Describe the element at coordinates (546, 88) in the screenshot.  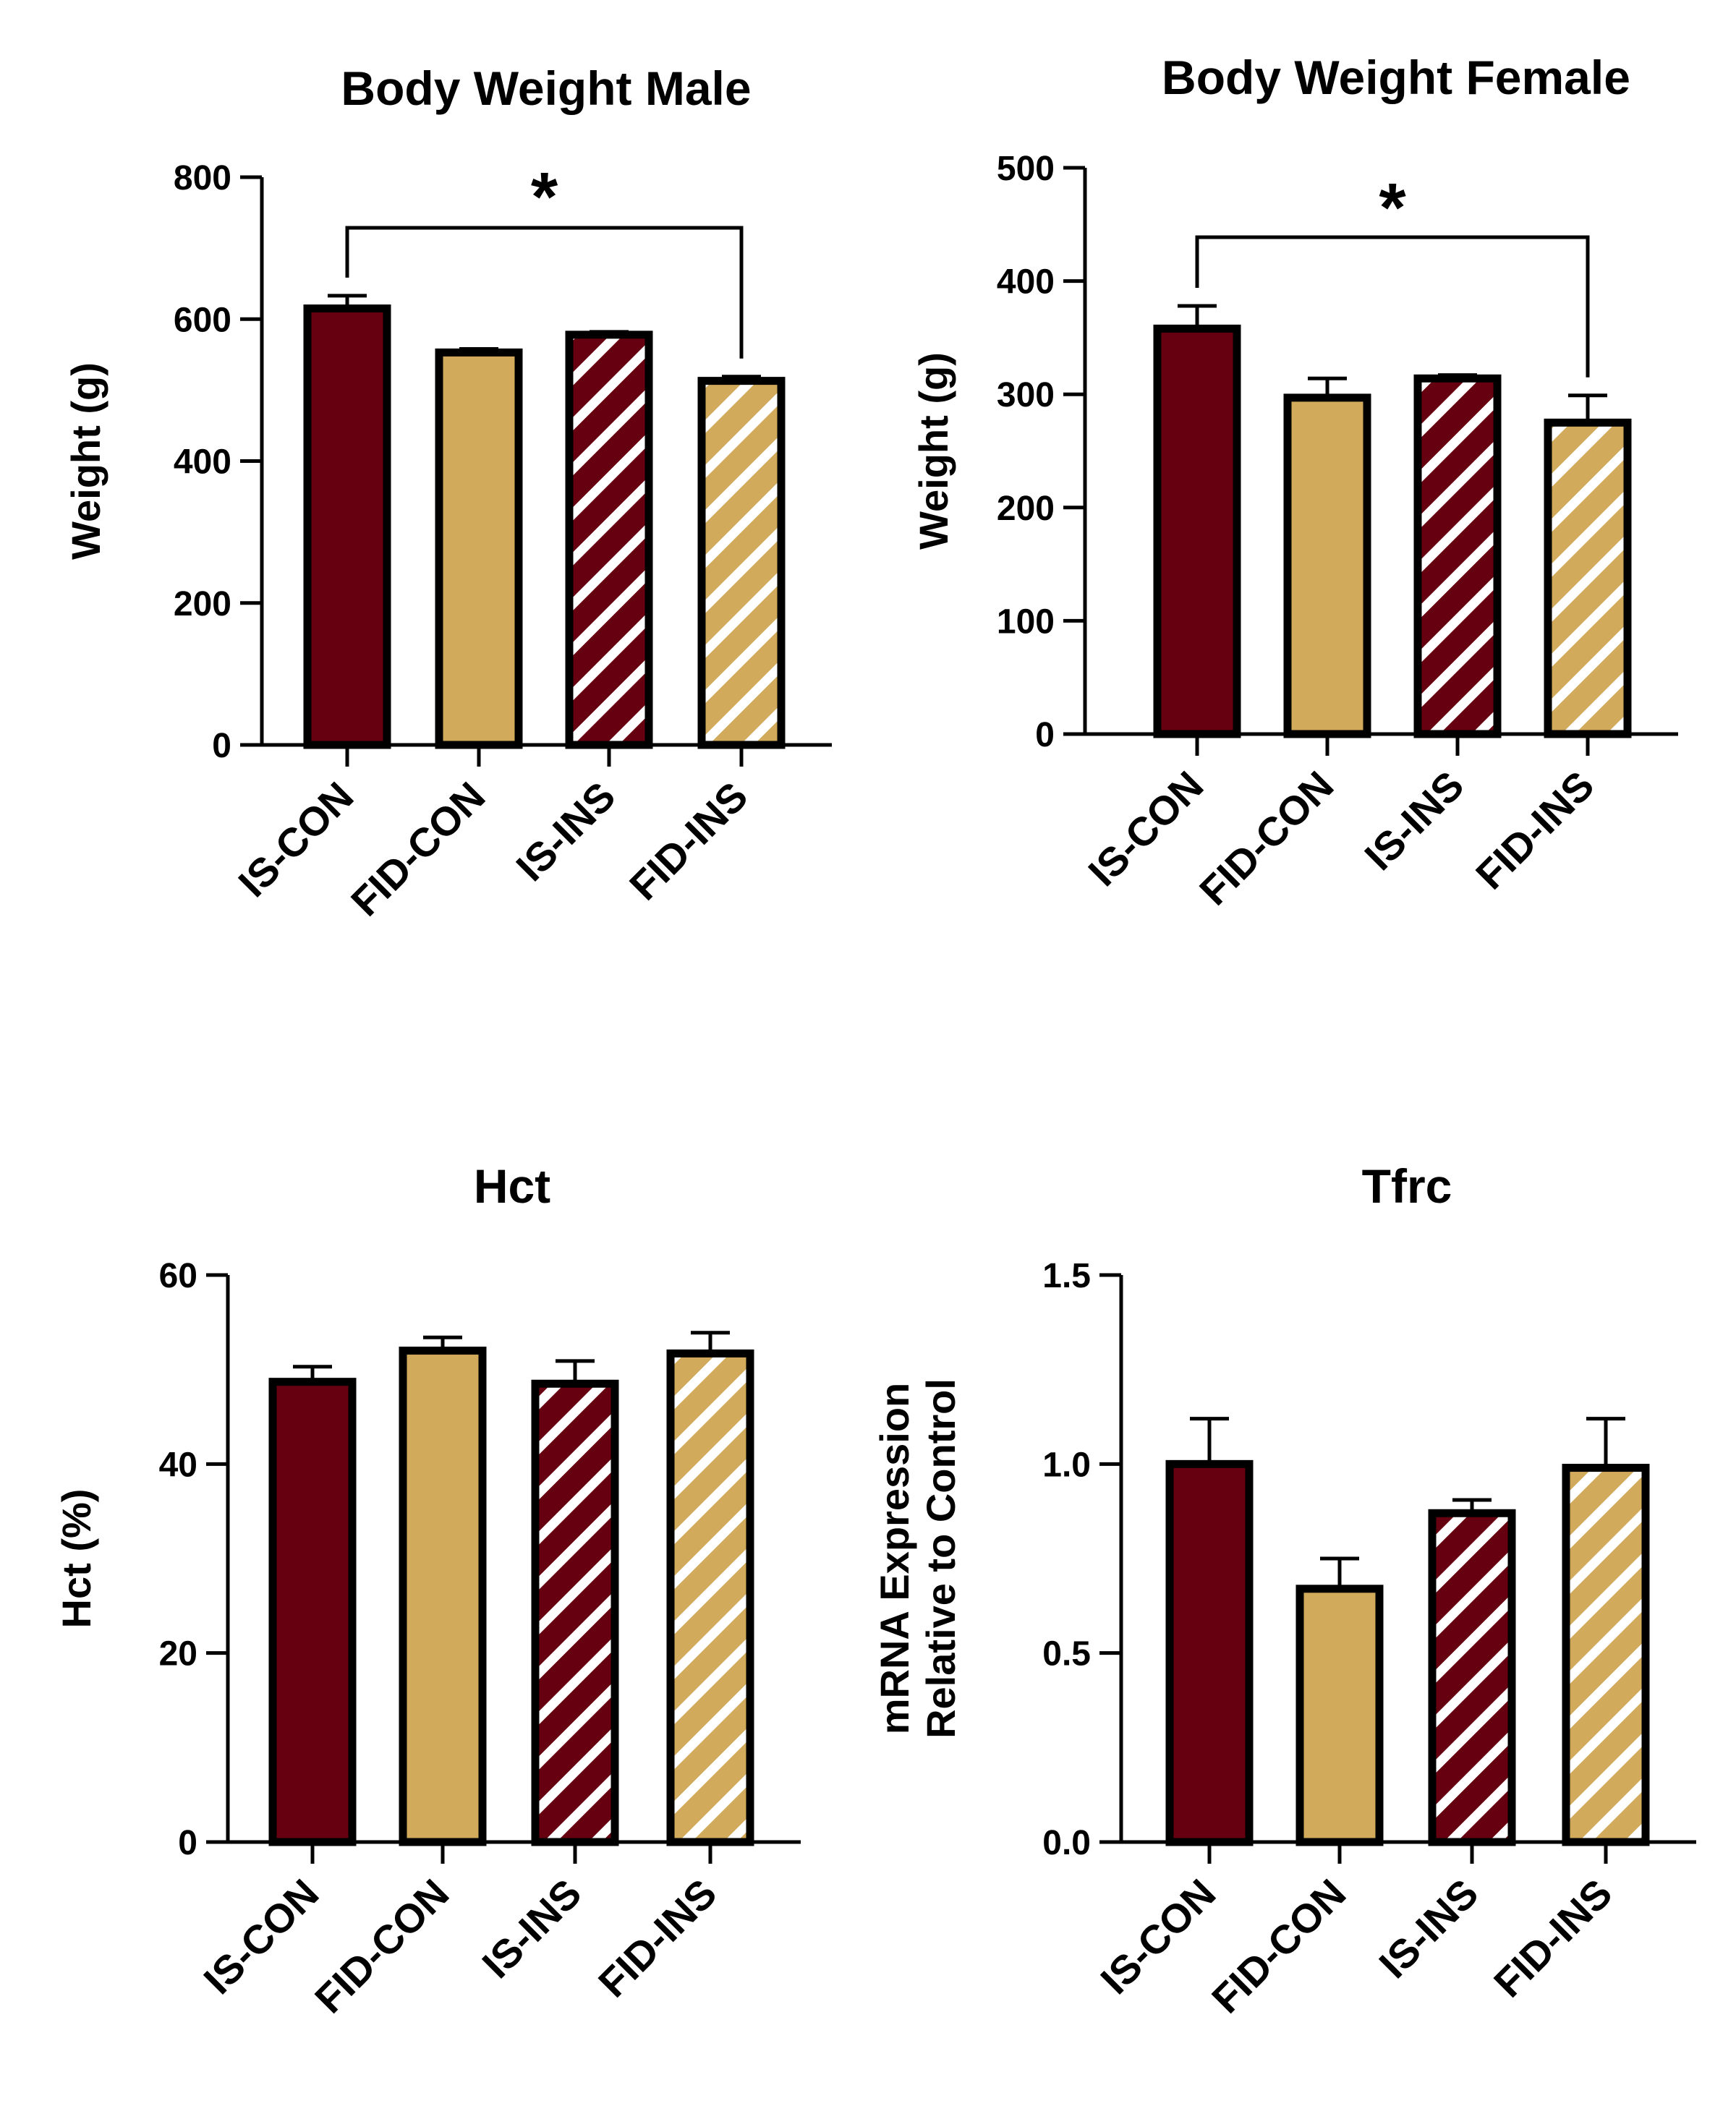
I see `chart-title: Body Weight Male` at that location.